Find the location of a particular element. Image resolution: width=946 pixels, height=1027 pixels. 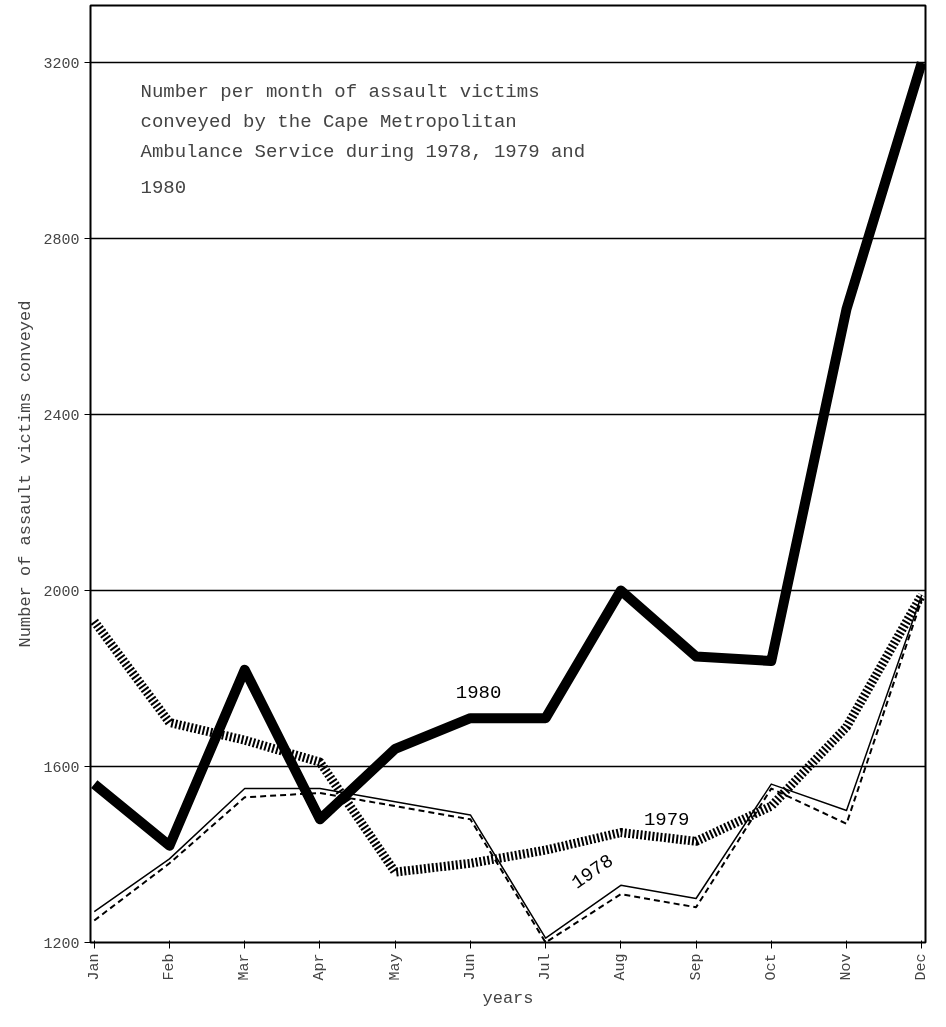

x-tick-label: Sep is located at coordinates (696, 967).